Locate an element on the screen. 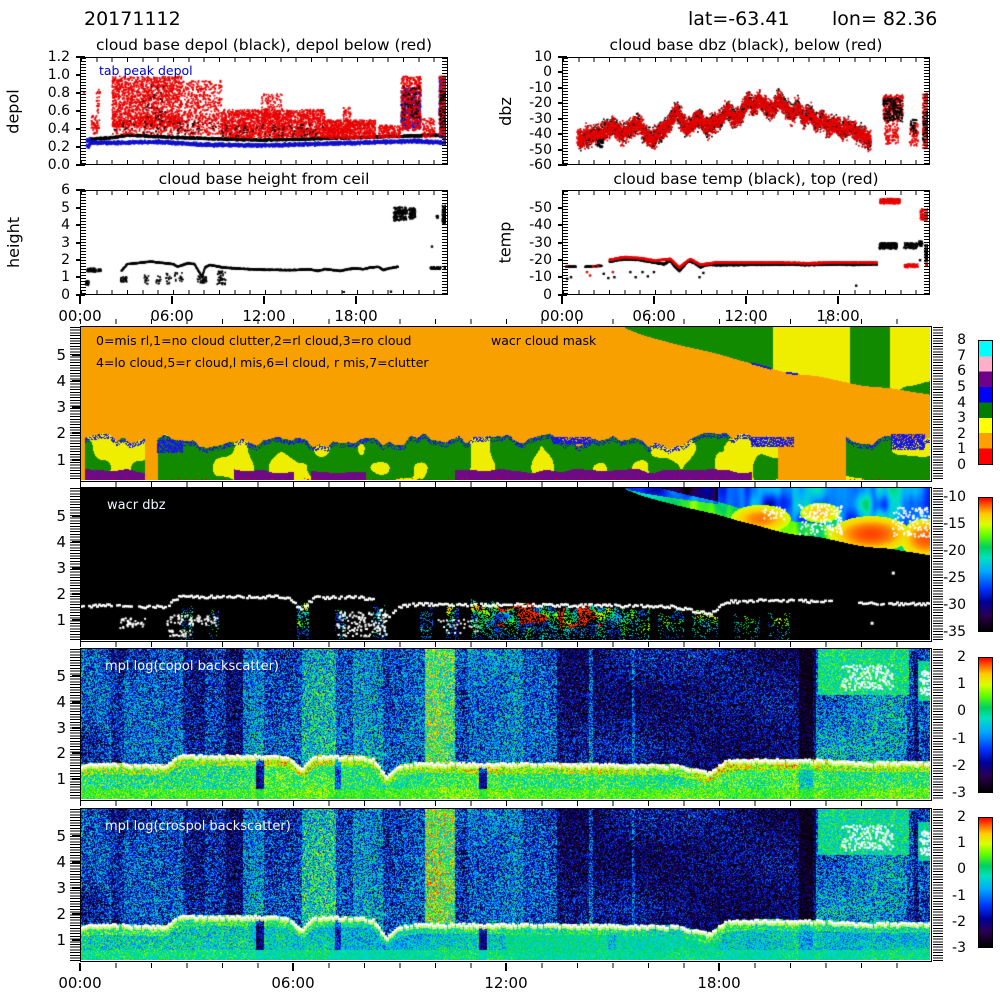 This screenshot has width=1000, height=1000. dbz-panel is located at coordinates (746, 111).